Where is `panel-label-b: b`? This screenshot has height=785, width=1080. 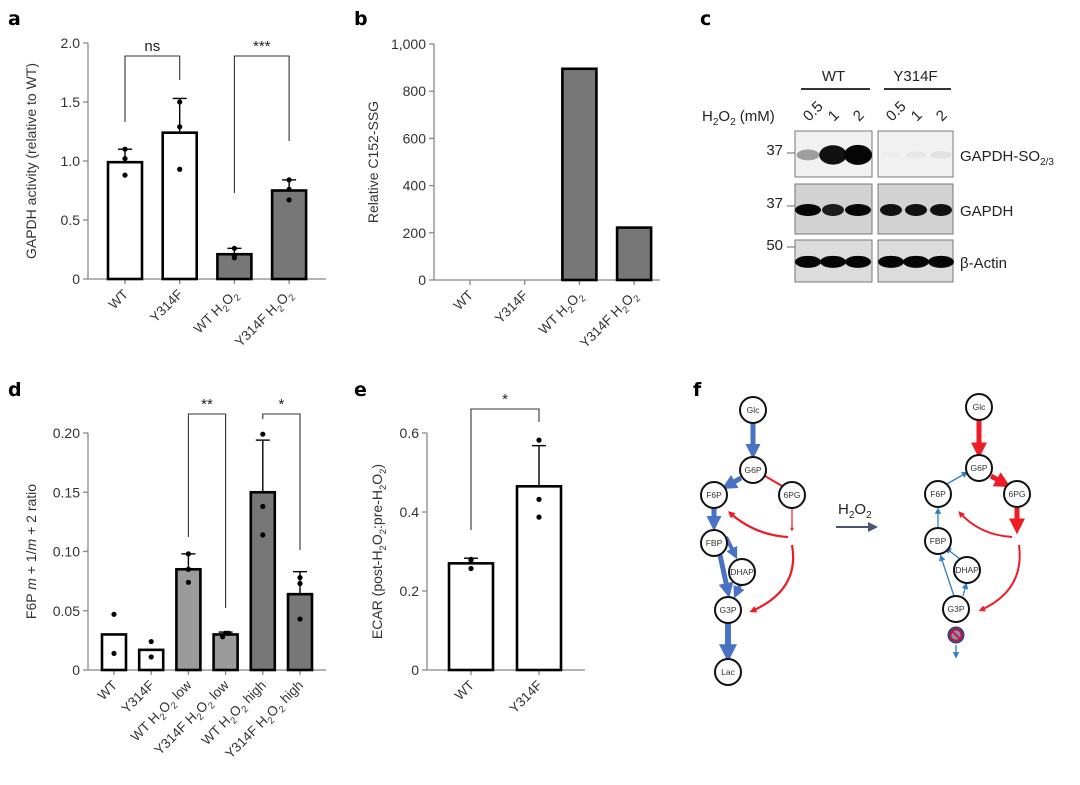 panel-label-b: b is located at coordinates (361, 19).